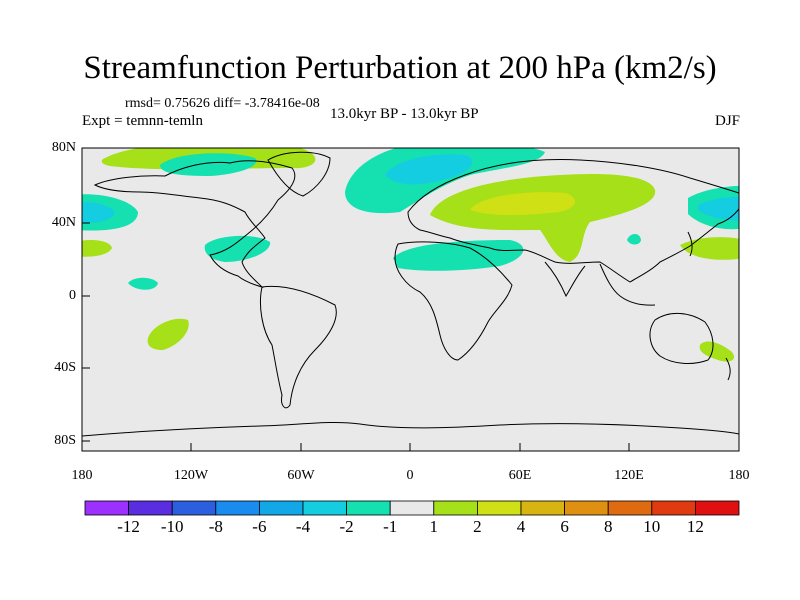 This screenshot has height=600, width=800. What do you see at coordinates (299, 174) in the screenshot?
I see `coast-greenland` at bounding box center [299, 174].